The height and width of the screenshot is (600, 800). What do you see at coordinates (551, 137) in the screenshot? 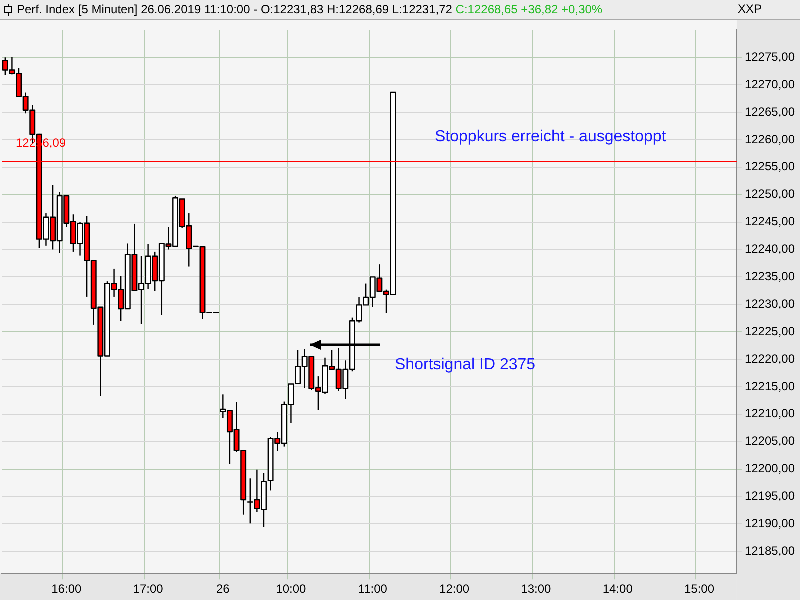
I see `annotation: Stoppkurs erreicht - ausgestoppt` at bounding box center [551, 137].